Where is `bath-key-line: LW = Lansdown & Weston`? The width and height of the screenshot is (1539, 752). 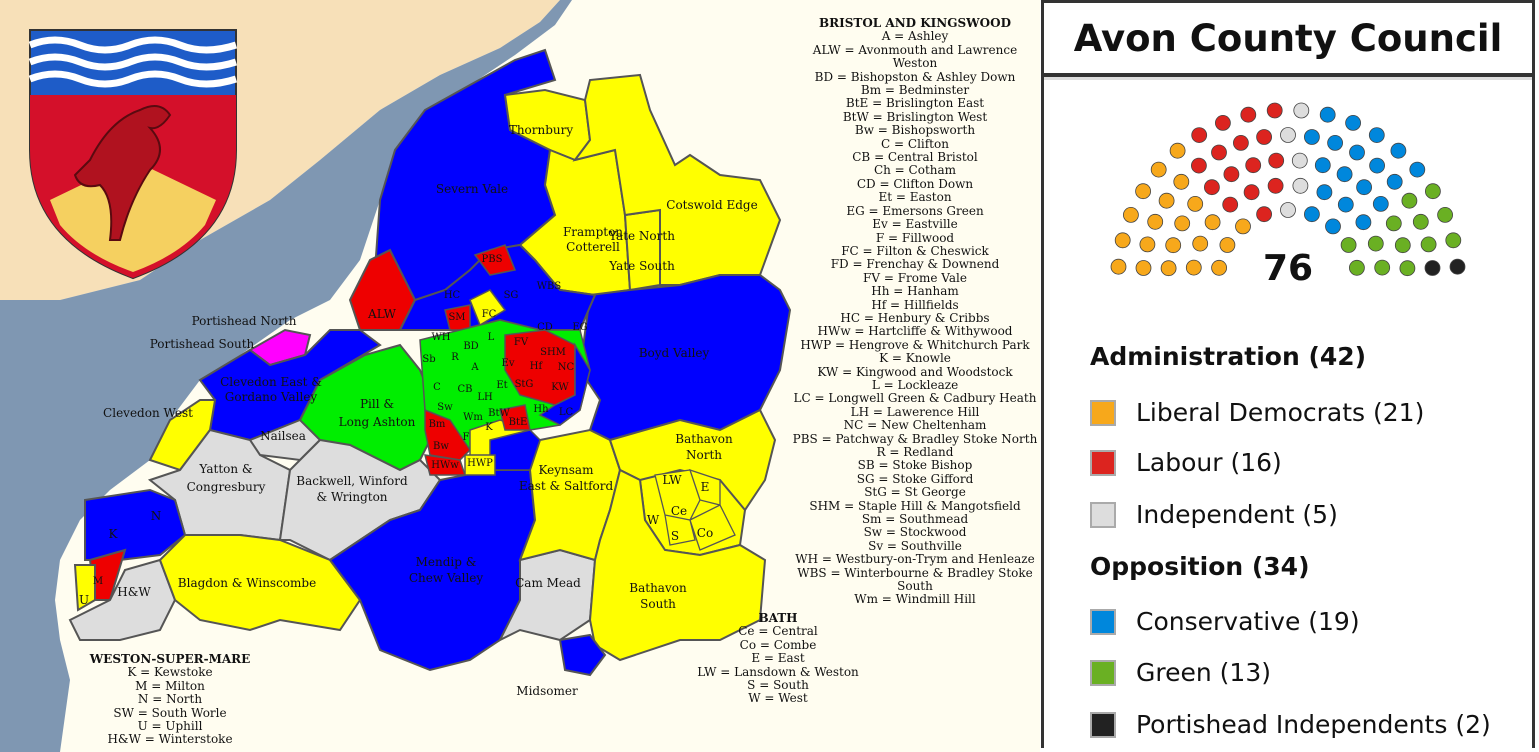
bath-key-line: LW = Lansdown & Weston is located at coordinates (778, 671).